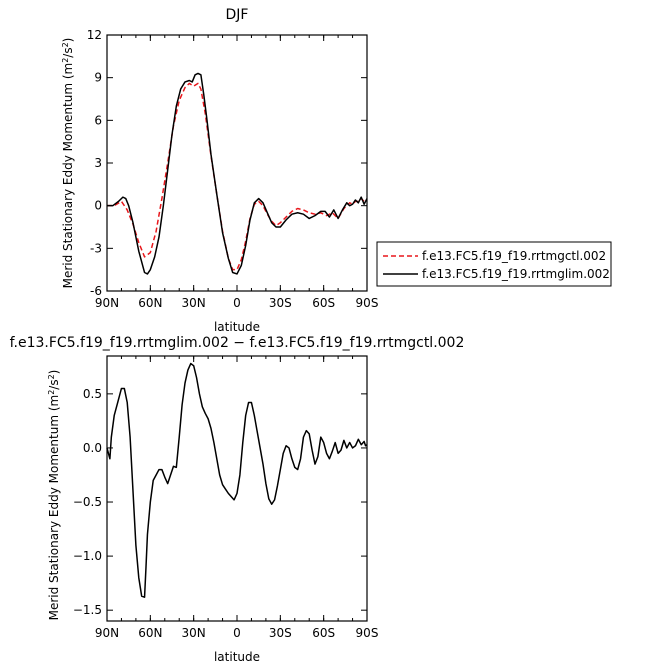 Image resolution: width=658 pixels, height=668 pixels. Describe the element at coordinates (98, 78) in the screenshot. I see `y-tick-label: 9` at that location.